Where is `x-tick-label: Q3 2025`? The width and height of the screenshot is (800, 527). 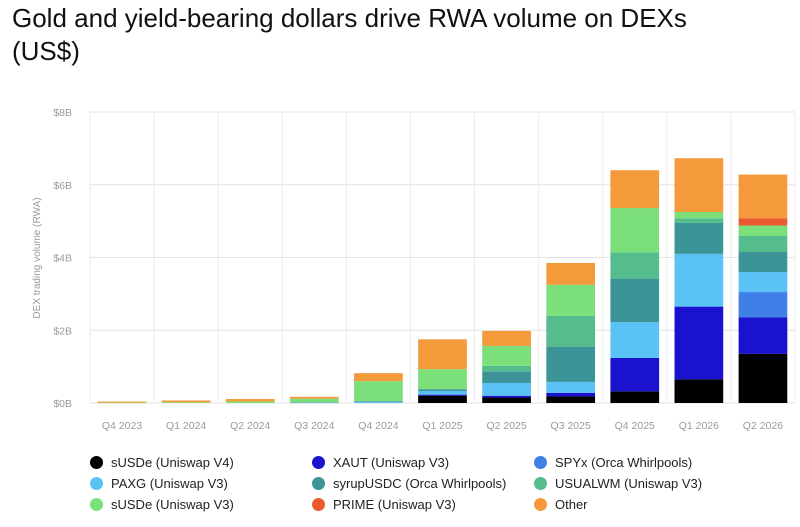
x-tick-label: Q3 2025 is located at coordinates (571, 426).